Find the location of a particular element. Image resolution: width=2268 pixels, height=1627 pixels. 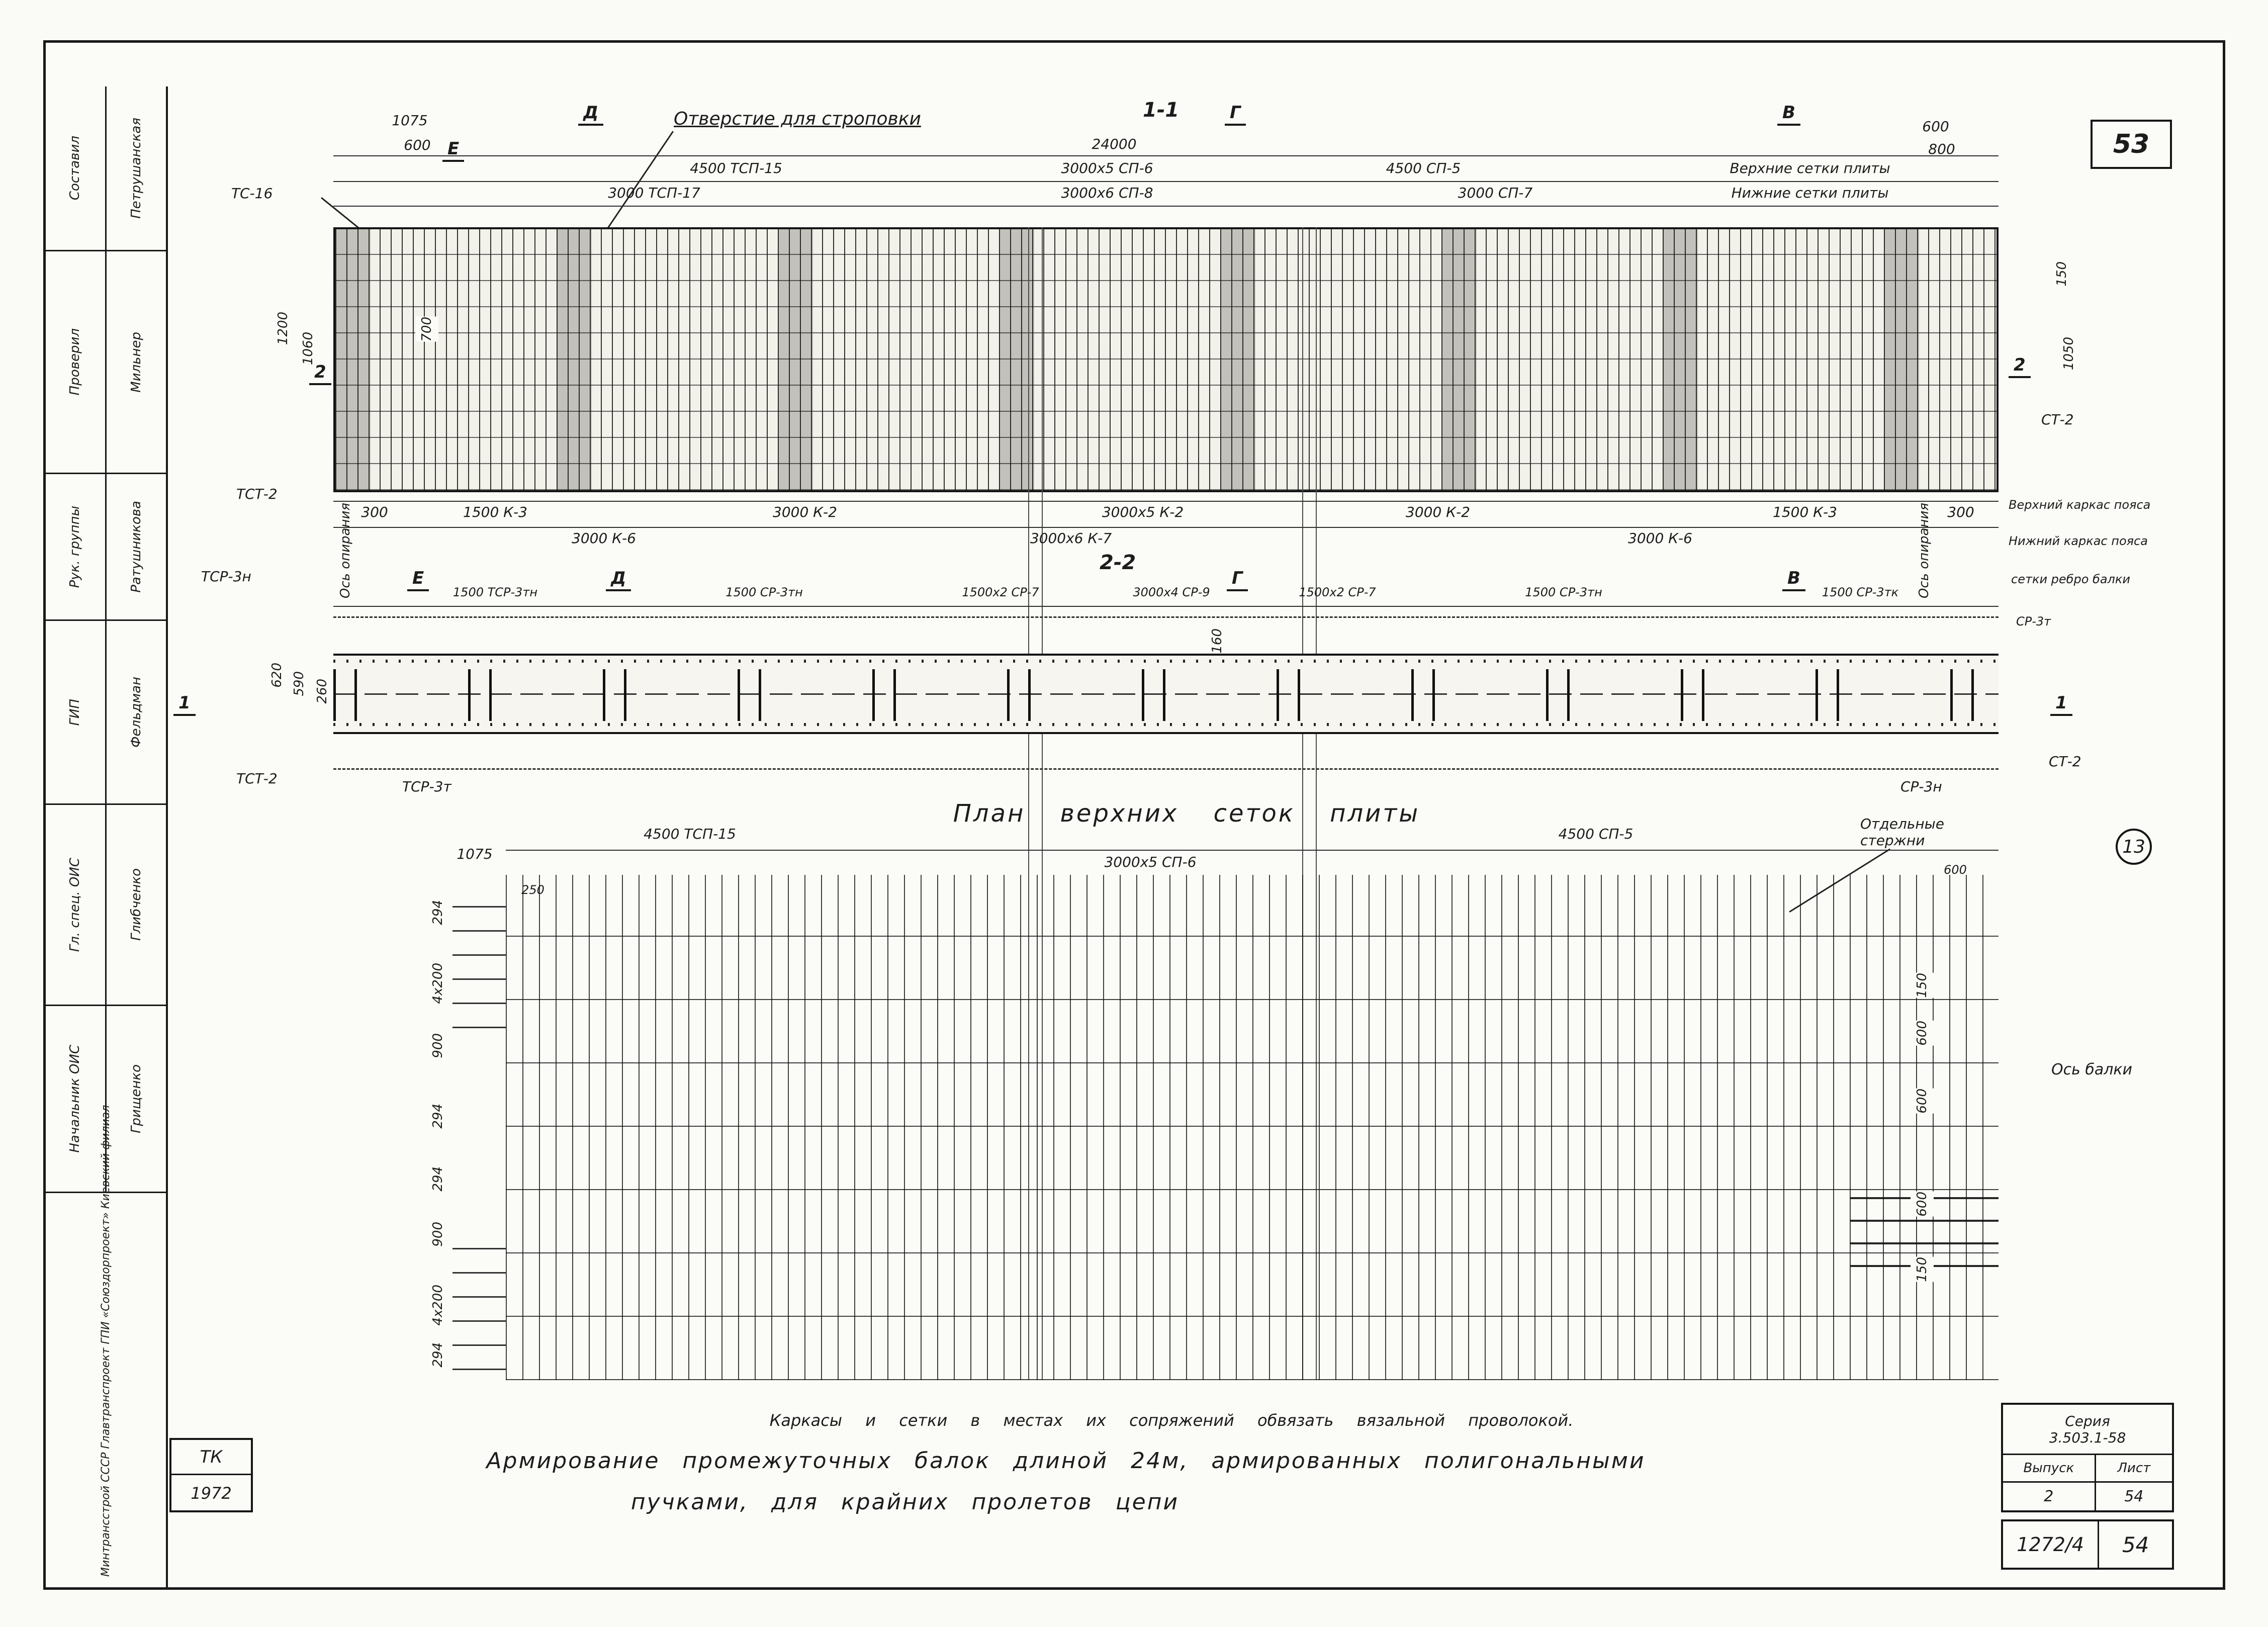

dim-800: 800 is located at coordinates (1942, 149).